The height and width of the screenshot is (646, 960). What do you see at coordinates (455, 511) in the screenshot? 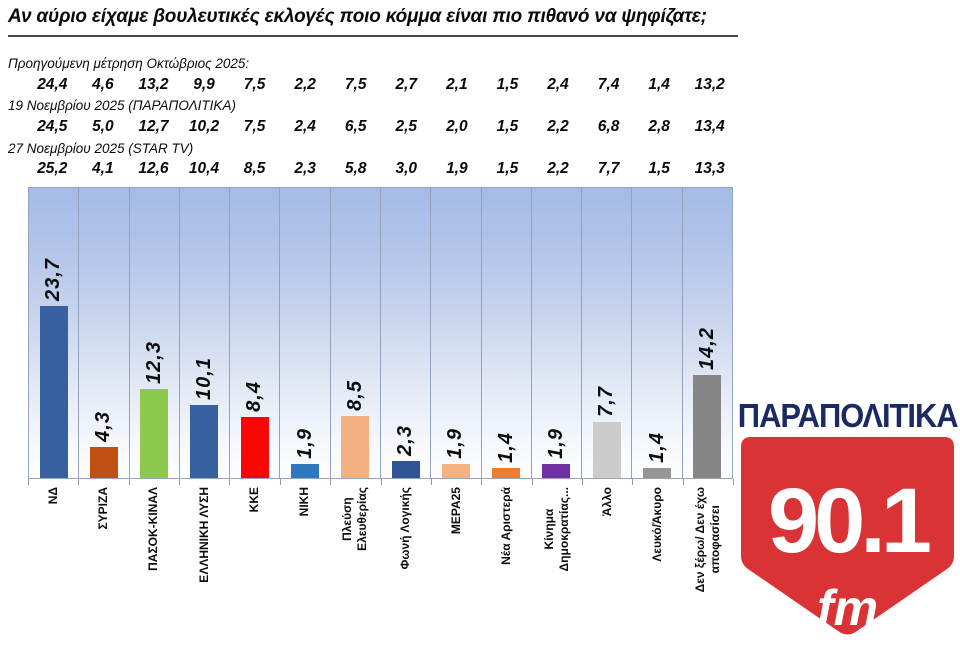
I see `category-label: ΜΕΡΑ25` at bounding box center [455, 511].